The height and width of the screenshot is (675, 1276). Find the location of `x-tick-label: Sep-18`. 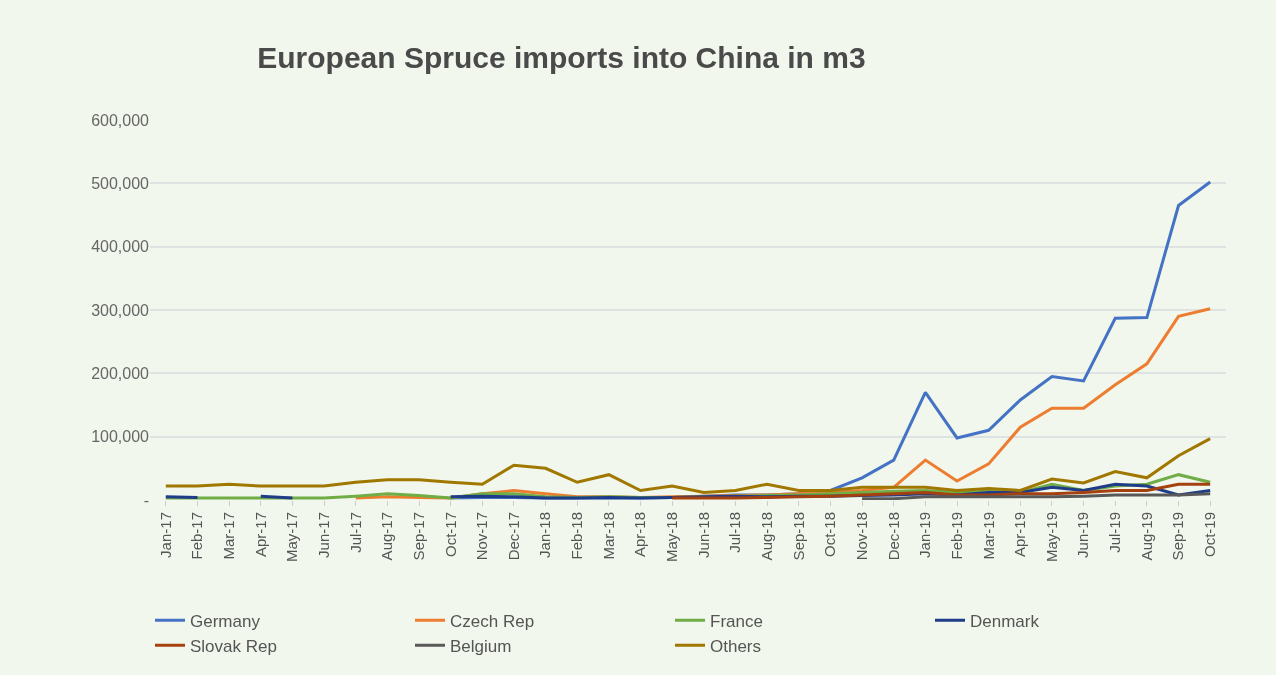

x-tick-label: Sep-18 is located at coordinates (798, 536).